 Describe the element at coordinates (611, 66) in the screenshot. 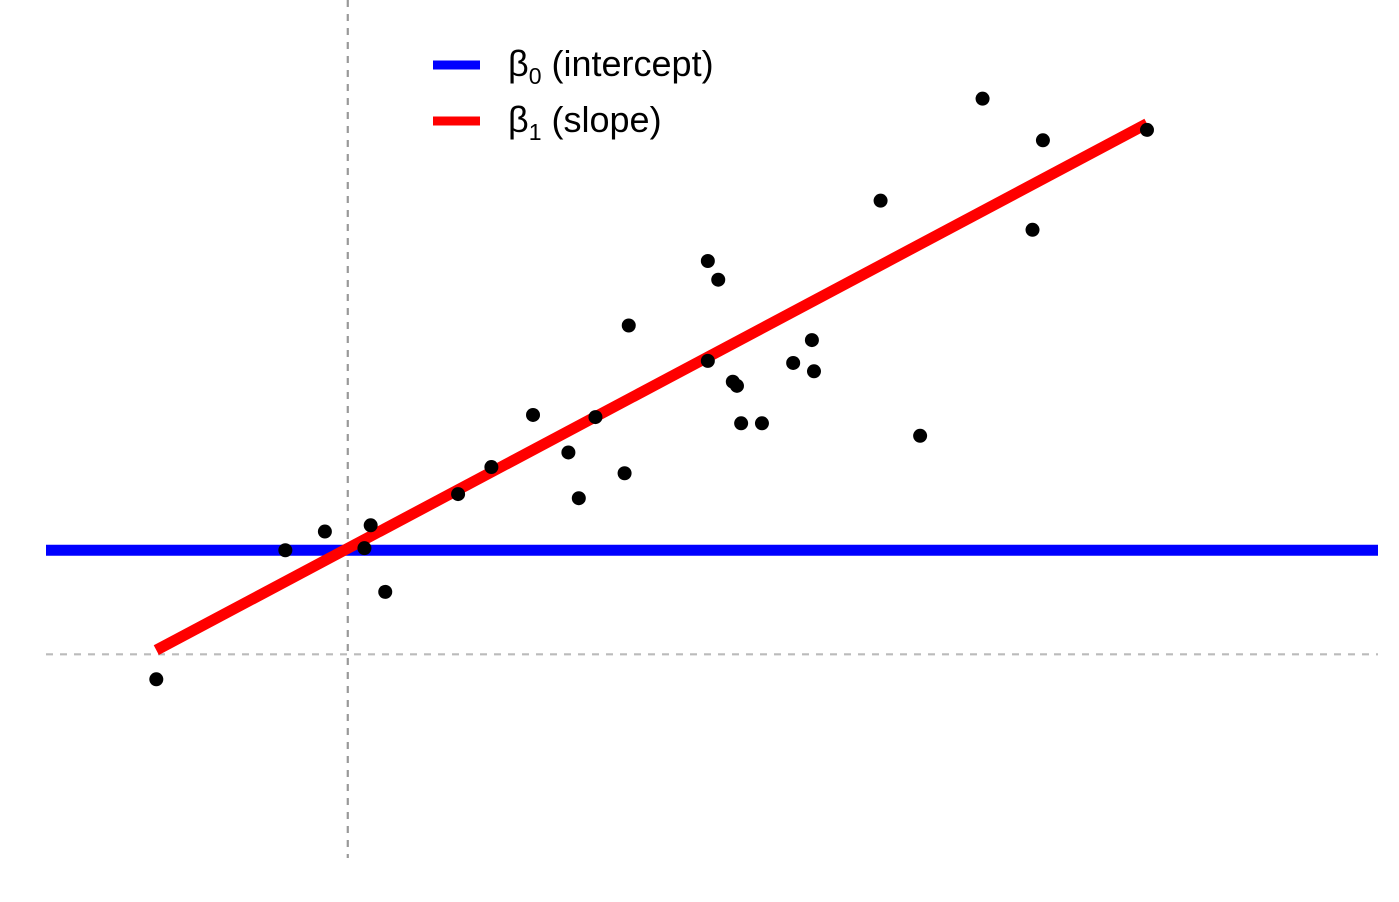

I see `legend-label-intercept: β0 (intercept)` at that location.